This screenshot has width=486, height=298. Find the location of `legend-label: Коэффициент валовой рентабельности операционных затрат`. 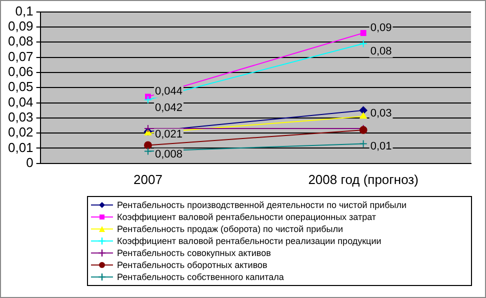

legend-label: Коэффициент валовой рентабельности операционных затрат is located at coordinates (246, 217).